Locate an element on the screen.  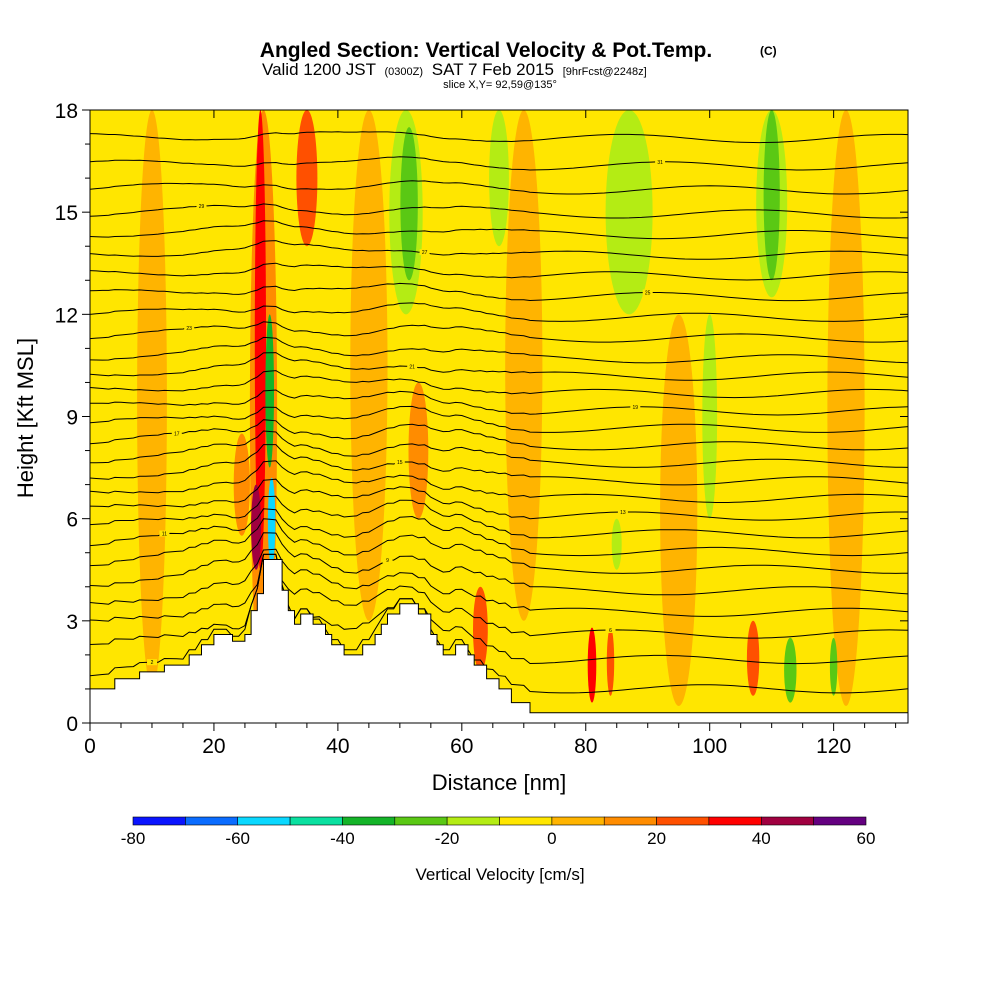
isotherm-label: 13 is located at coordinates (623, 513).